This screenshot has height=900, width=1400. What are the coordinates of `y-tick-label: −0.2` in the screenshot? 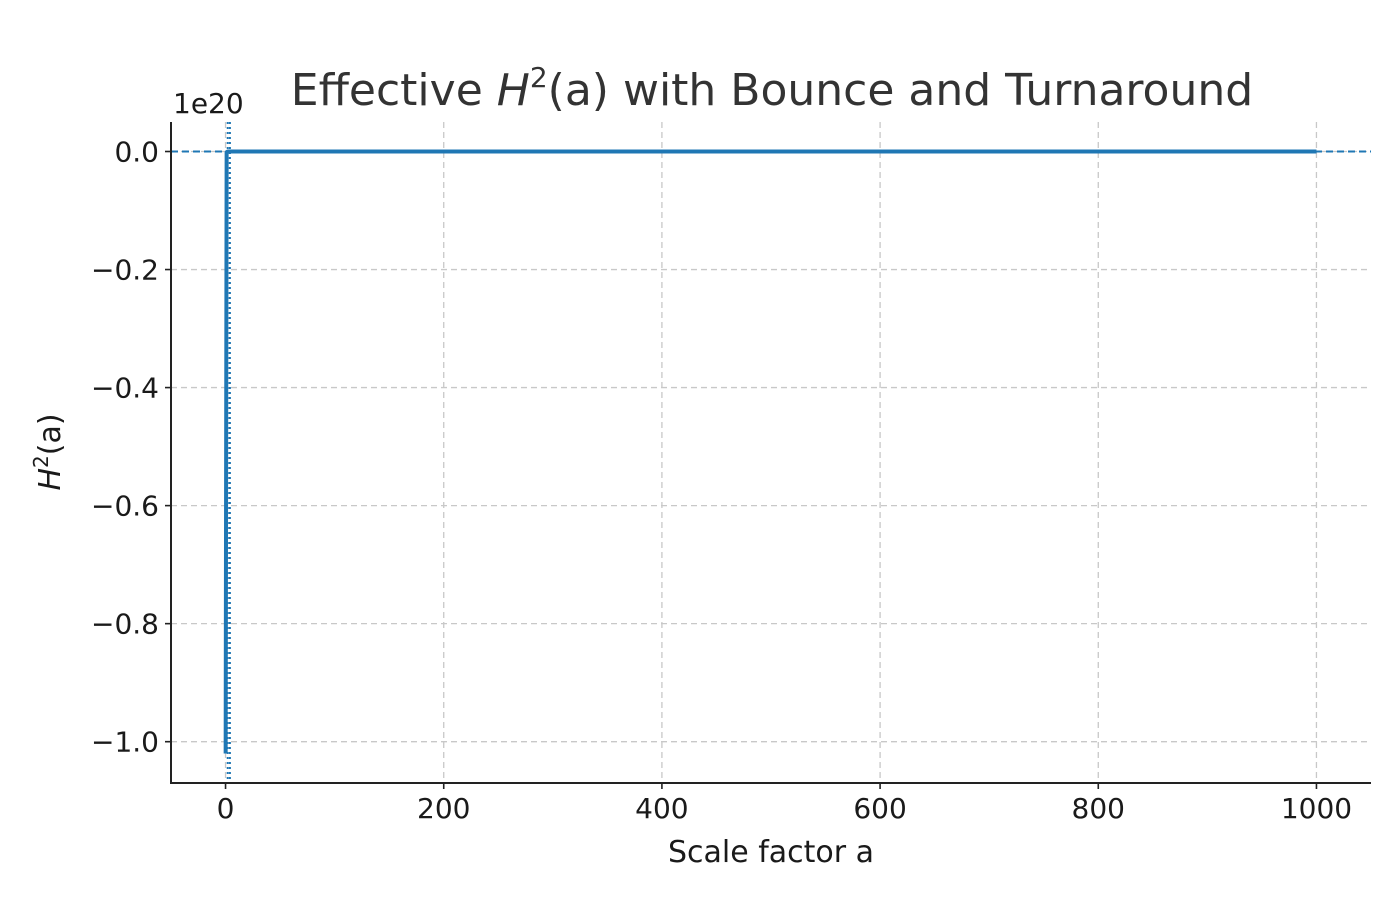 It's located at (125, 270).